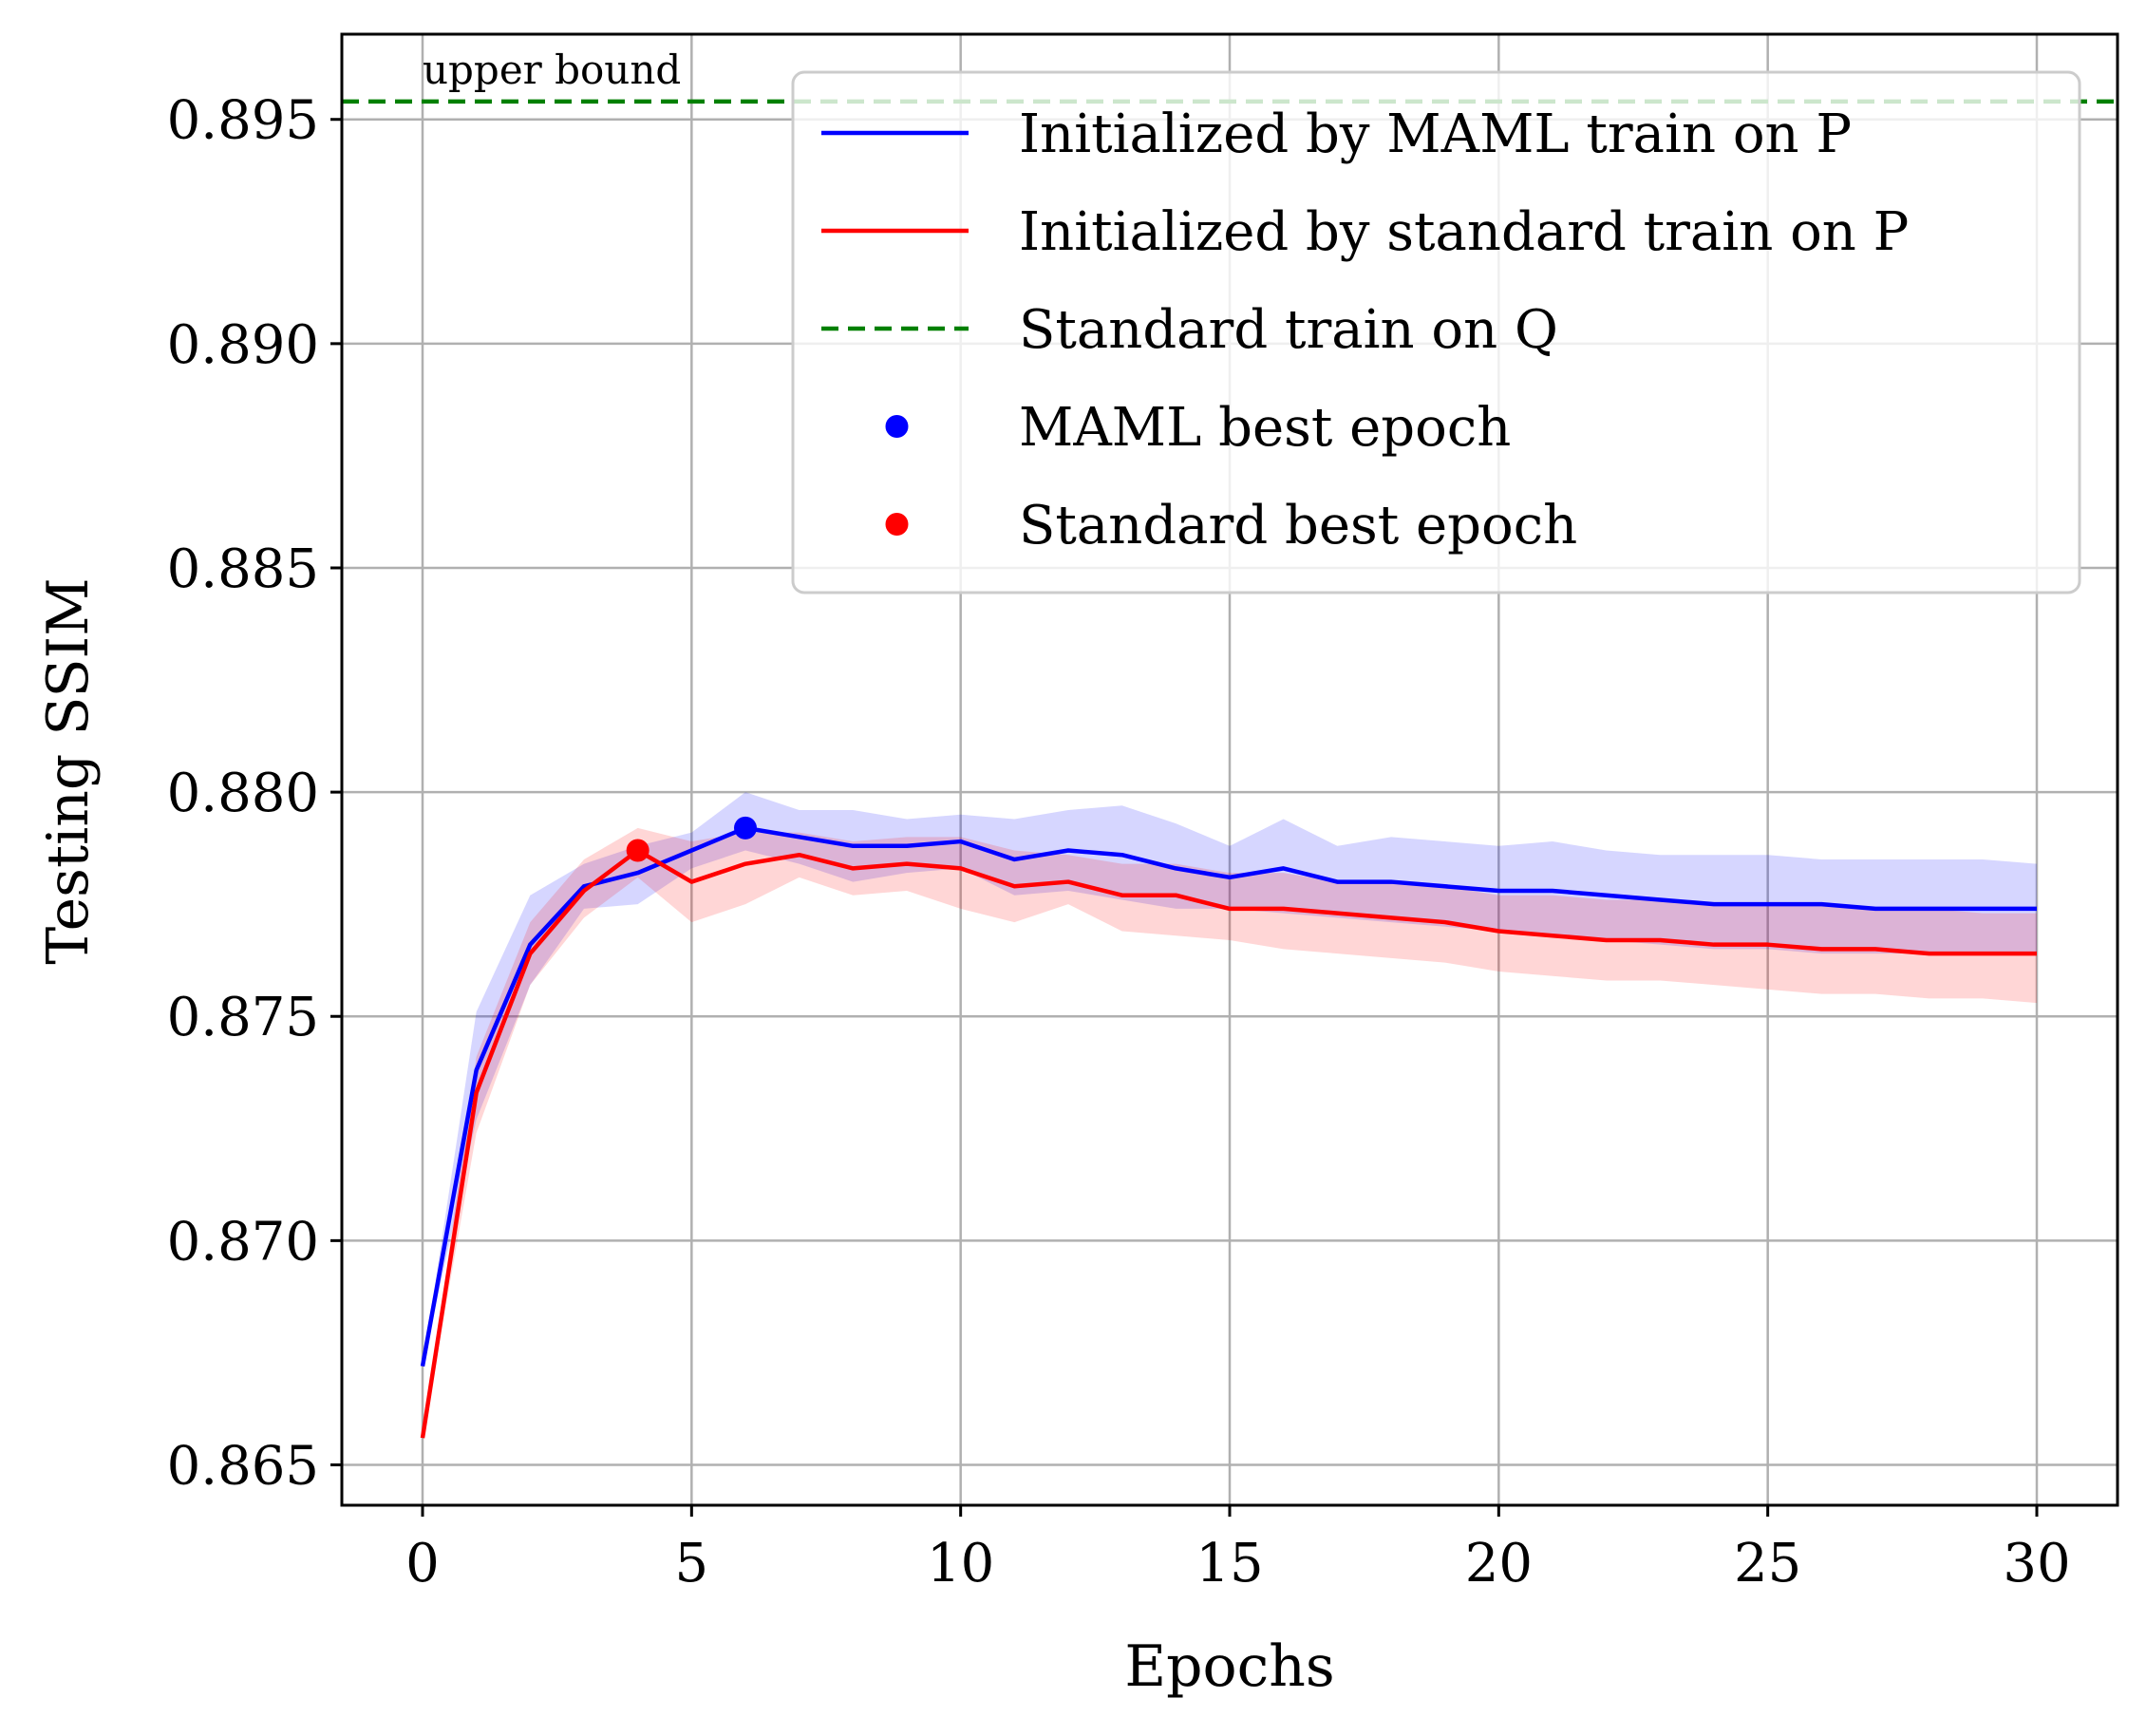  I want to click on x-tick-label: 20, so click(1499, 1563).